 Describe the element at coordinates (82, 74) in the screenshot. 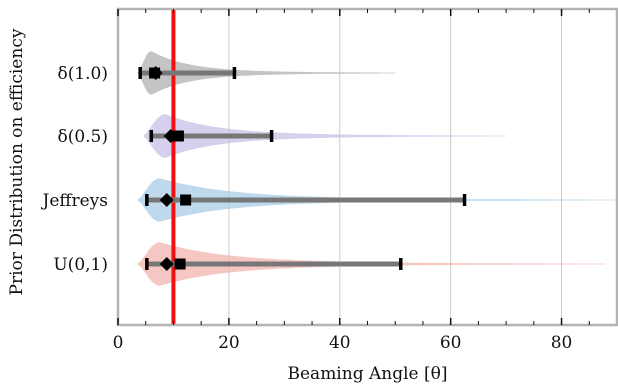

I see `category-label: δ(1.0)` at that location.